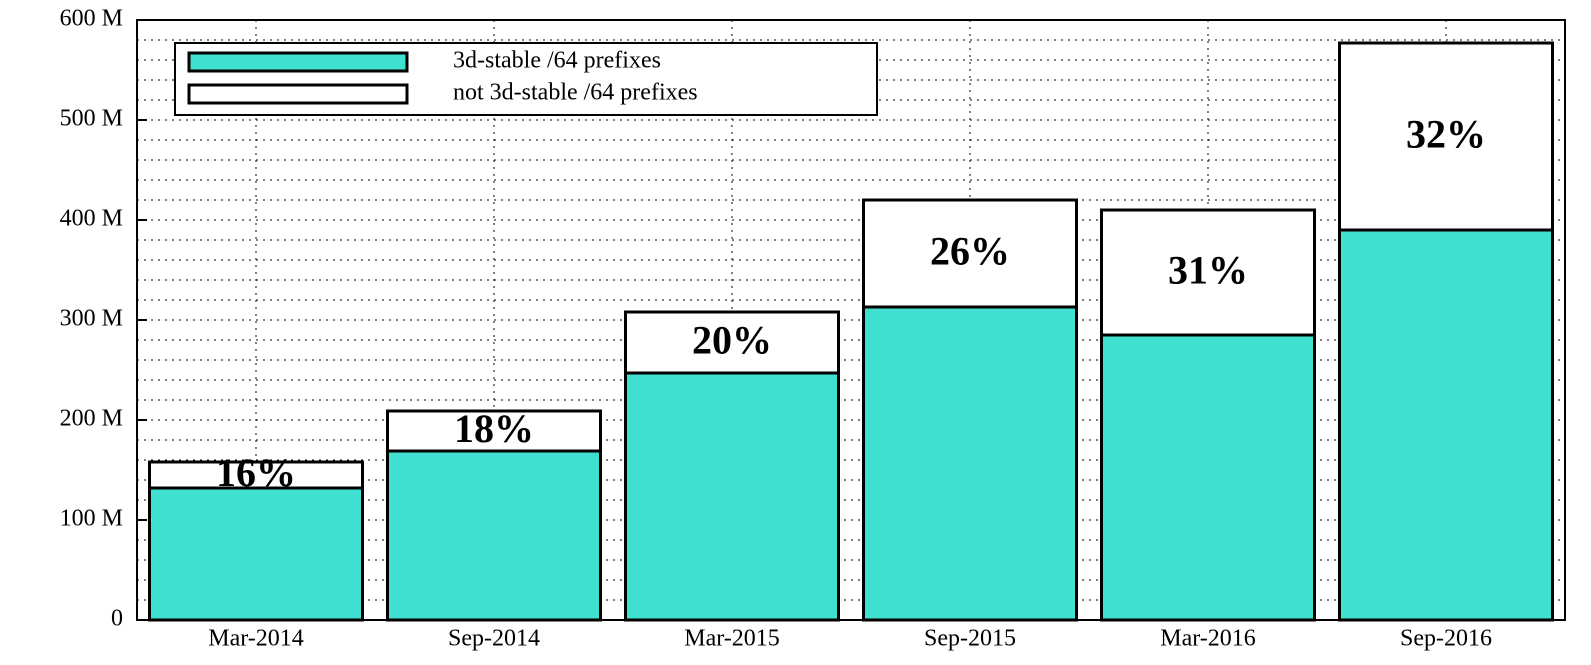 This screenshot has height=665, width=1591. I want to click on x-tick-label: Mar-2014, so click(256, 639).